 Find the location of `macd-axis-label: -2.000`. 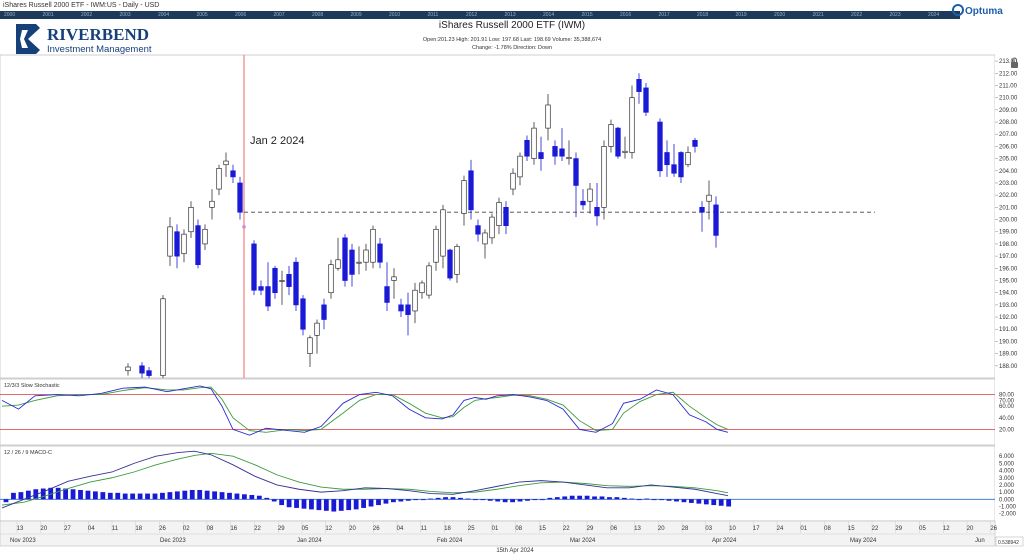

macd-axis-label: -2.000 is located at coordinates (1008, 515).